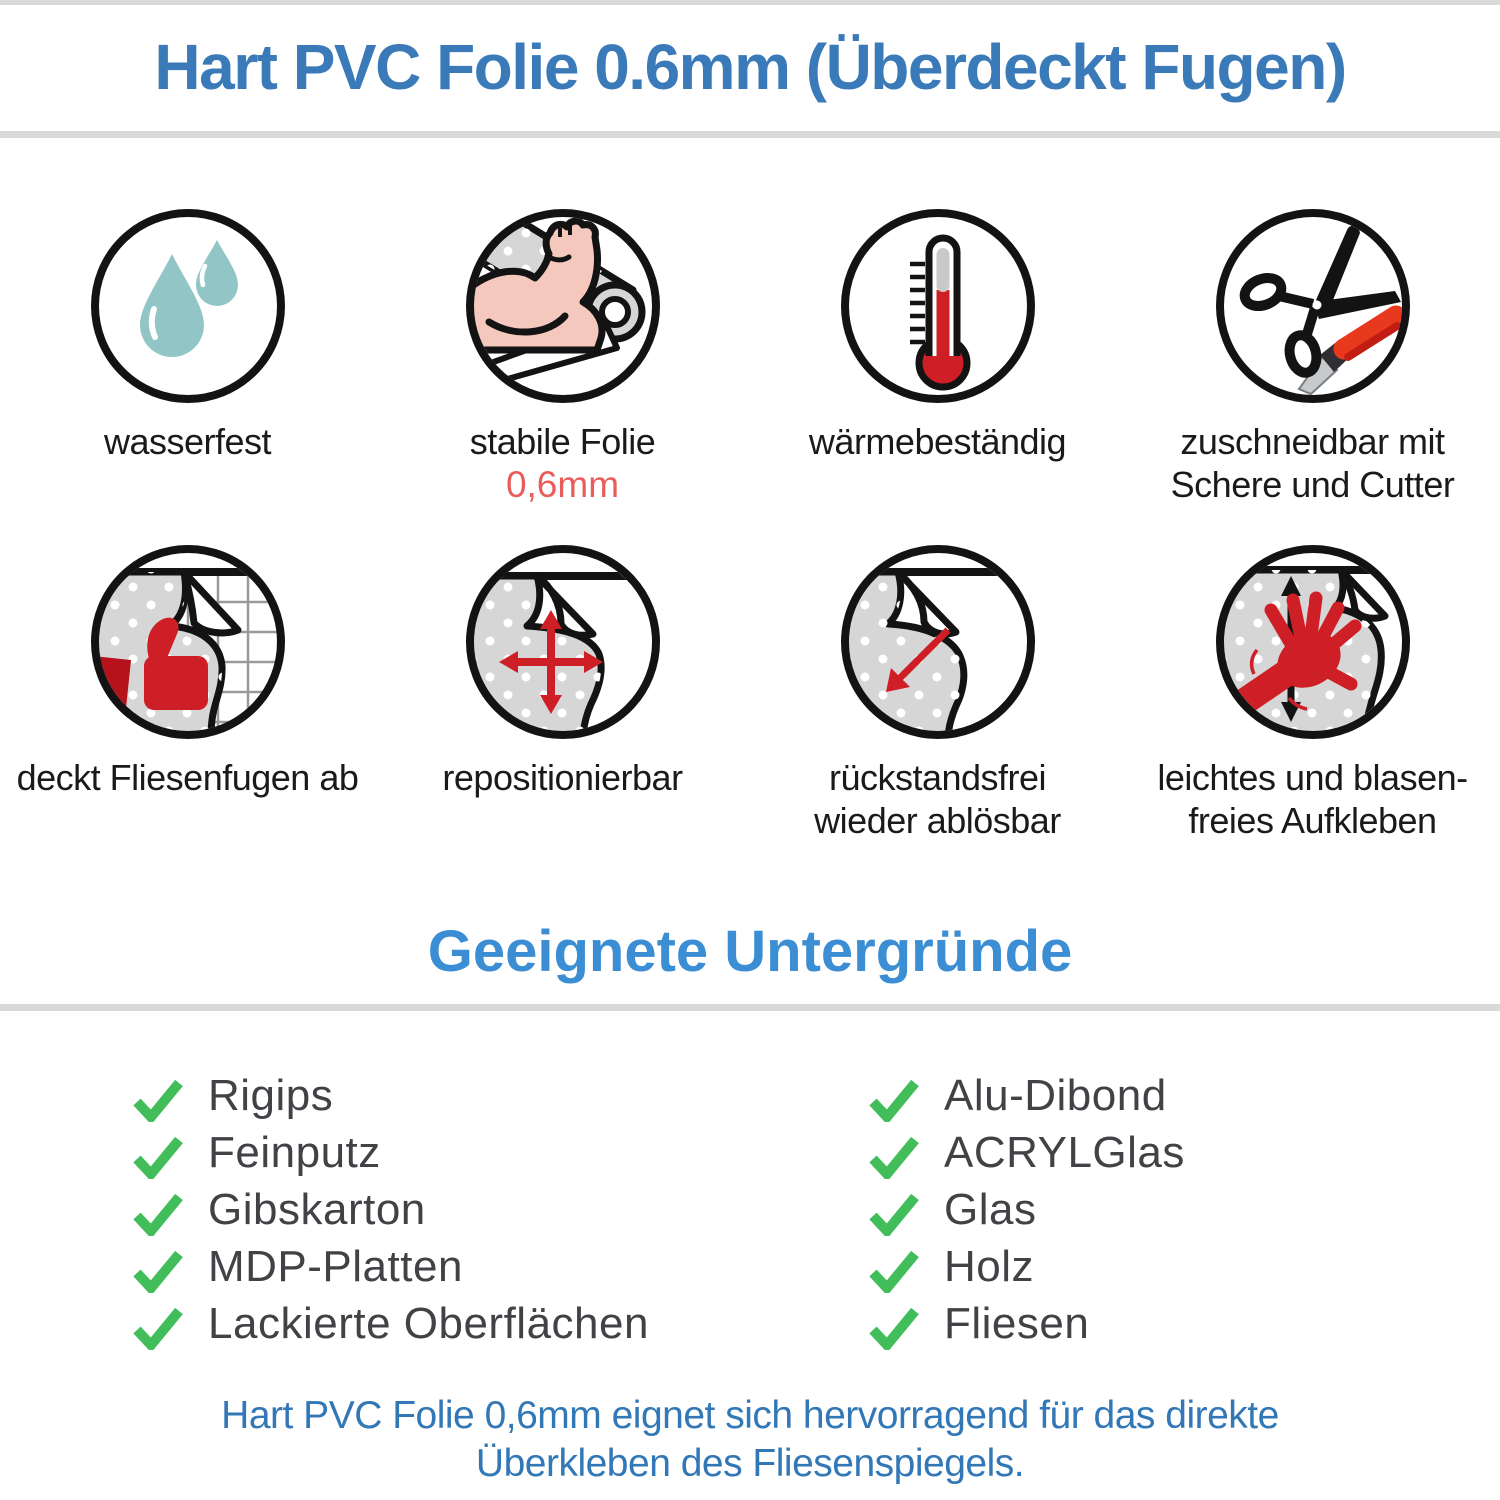 This screenshot has width=1500, height=1500. Describe the element at coordinates (500, 1266) in the screenshot. I see `list-item: MDP-Platten` at that location.